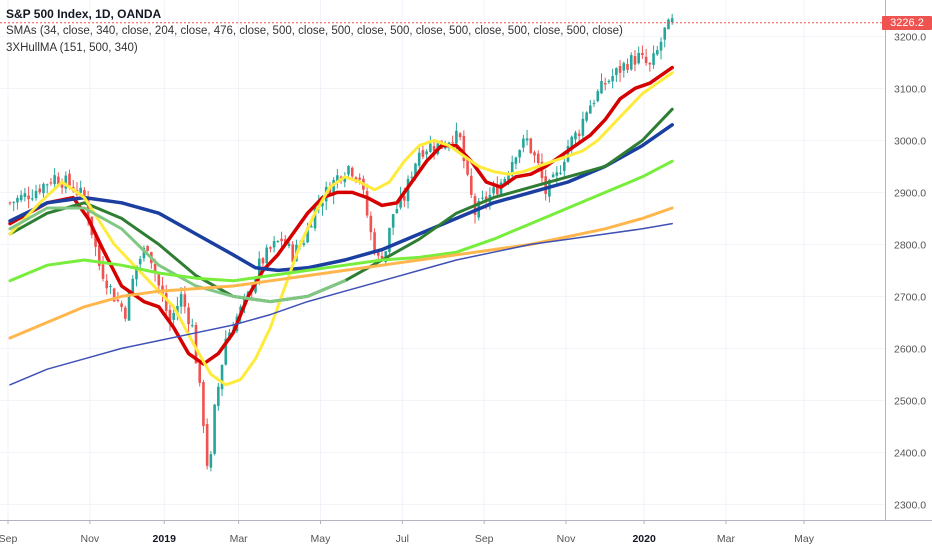 Image resolution: width=932 pixels, height=550 pixels. I want to click on time-axis: Sep Nov 2019 Mar May Jul Sep Nov 2020 Mar May, so click(466, 535).